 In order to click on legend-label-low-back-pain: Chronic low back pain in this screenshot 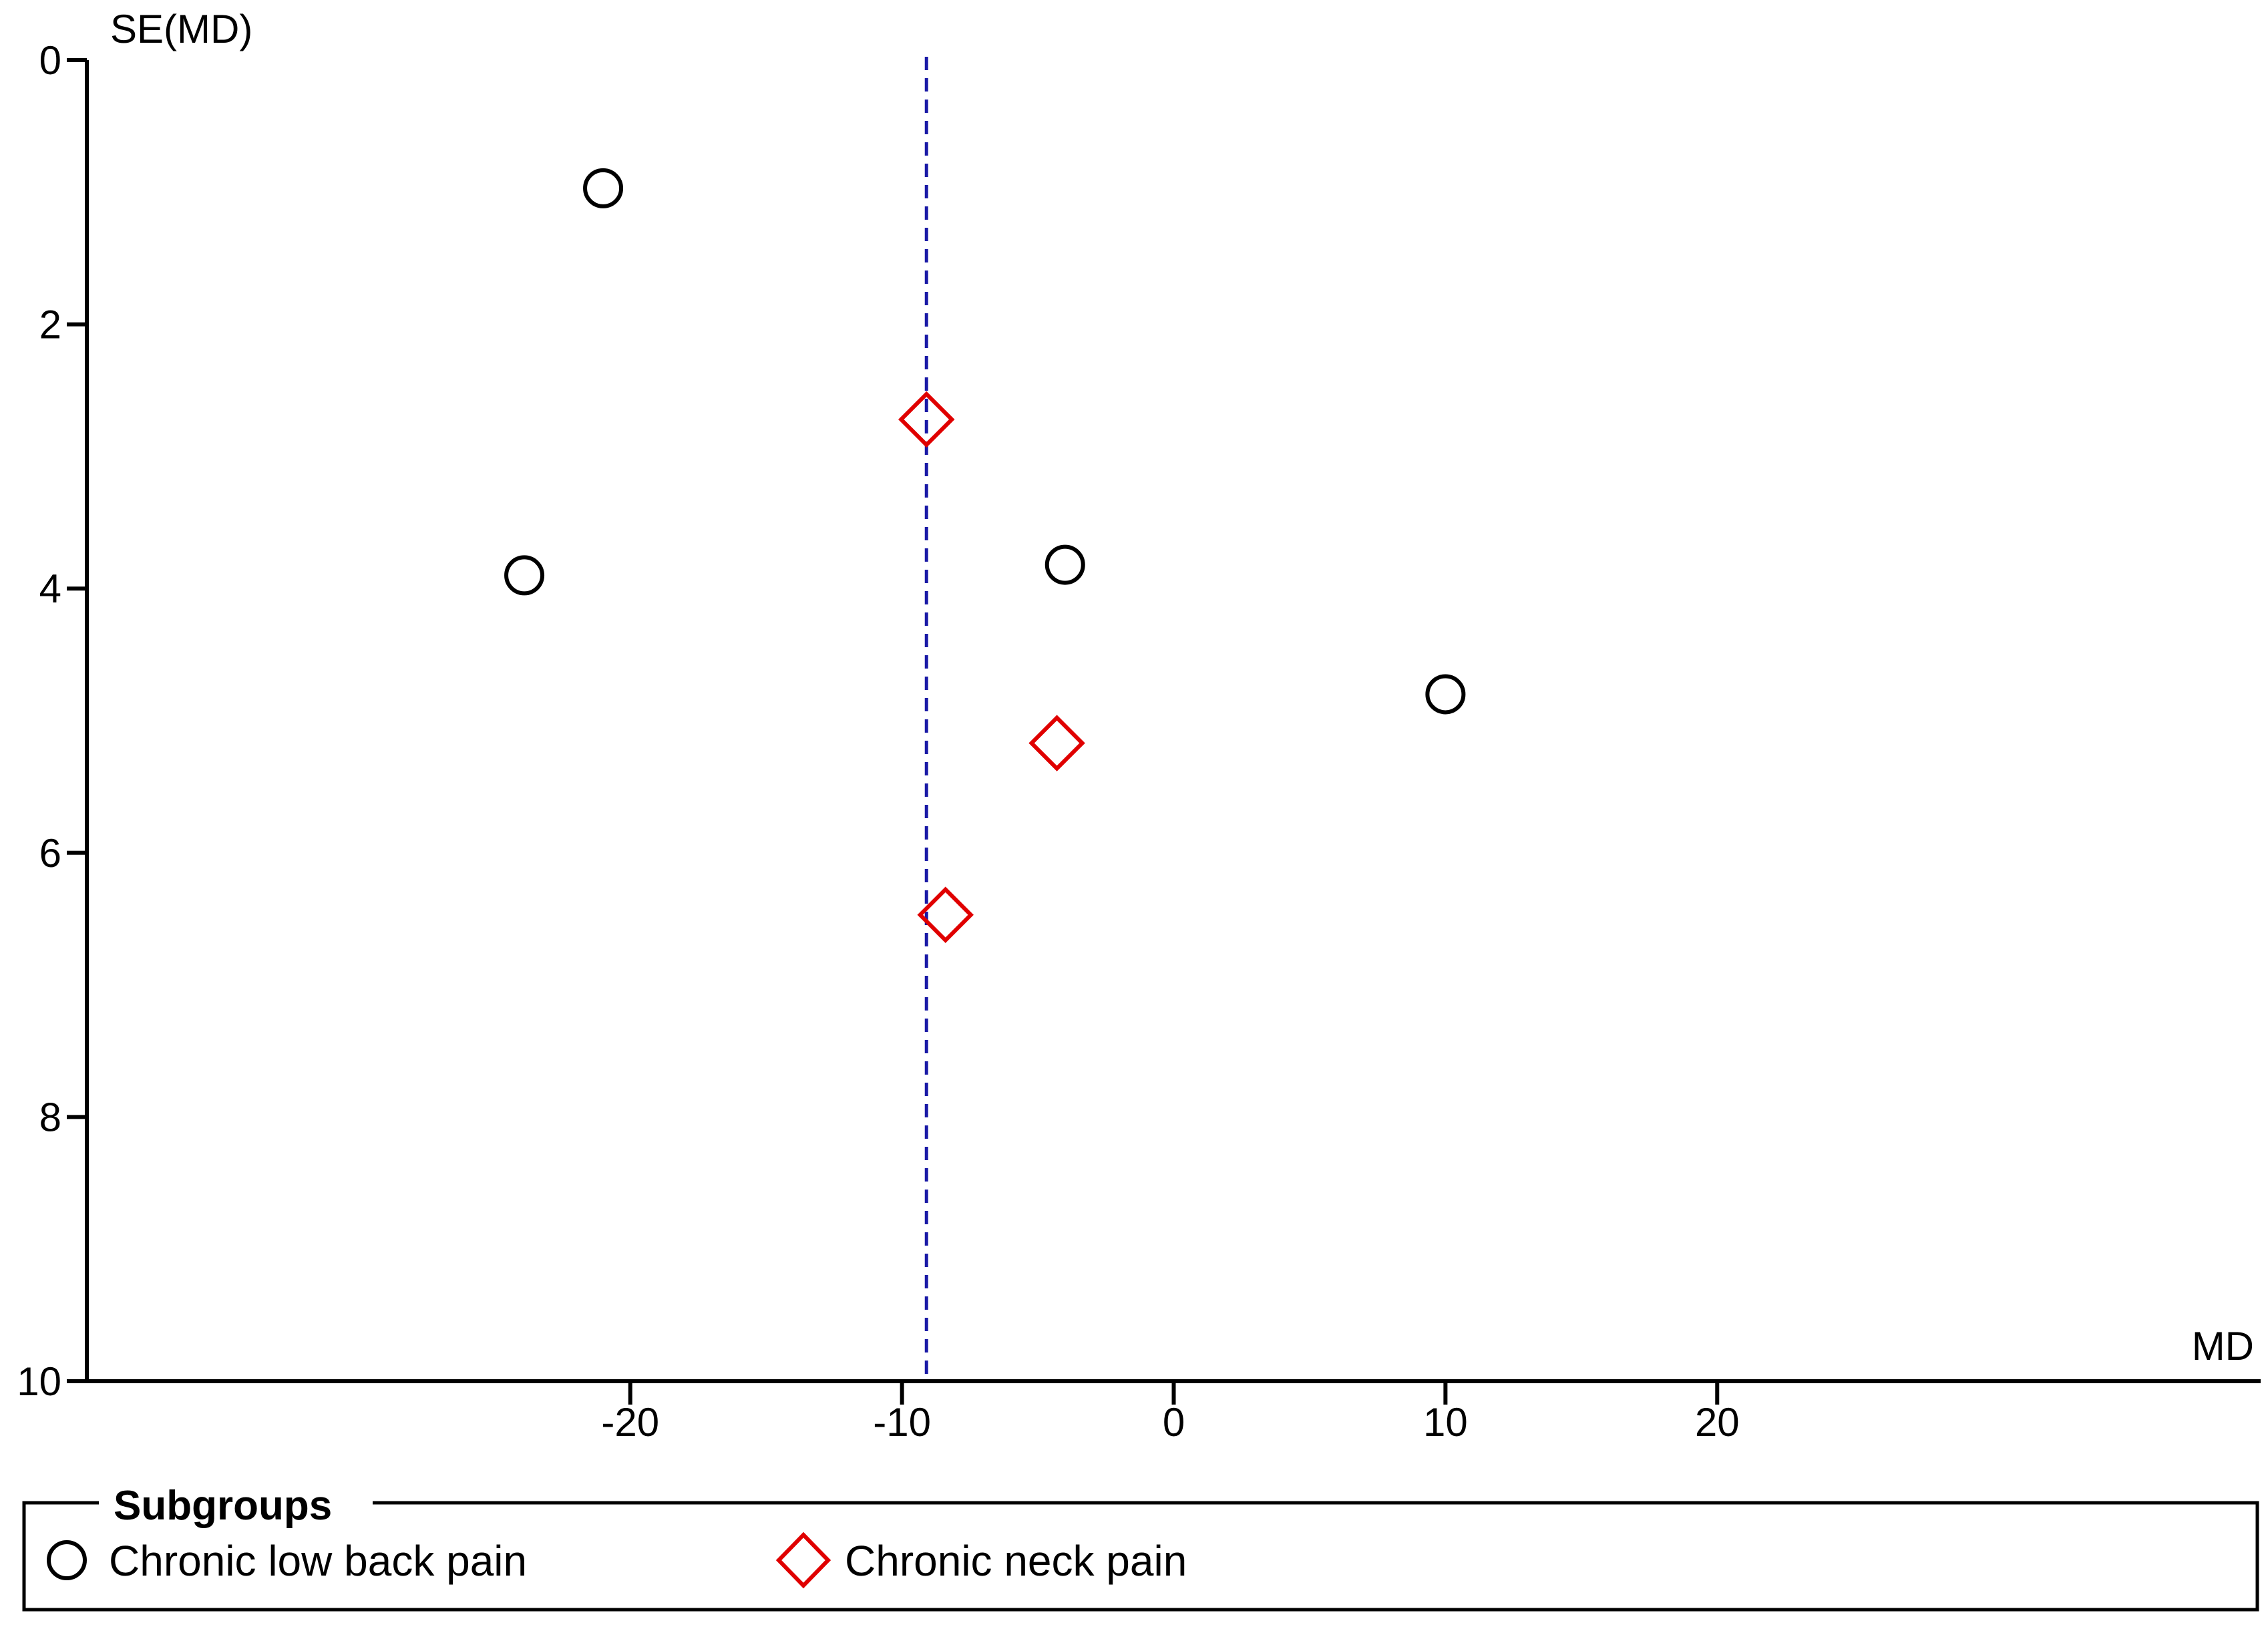, I will do `click(318, 1561)`.